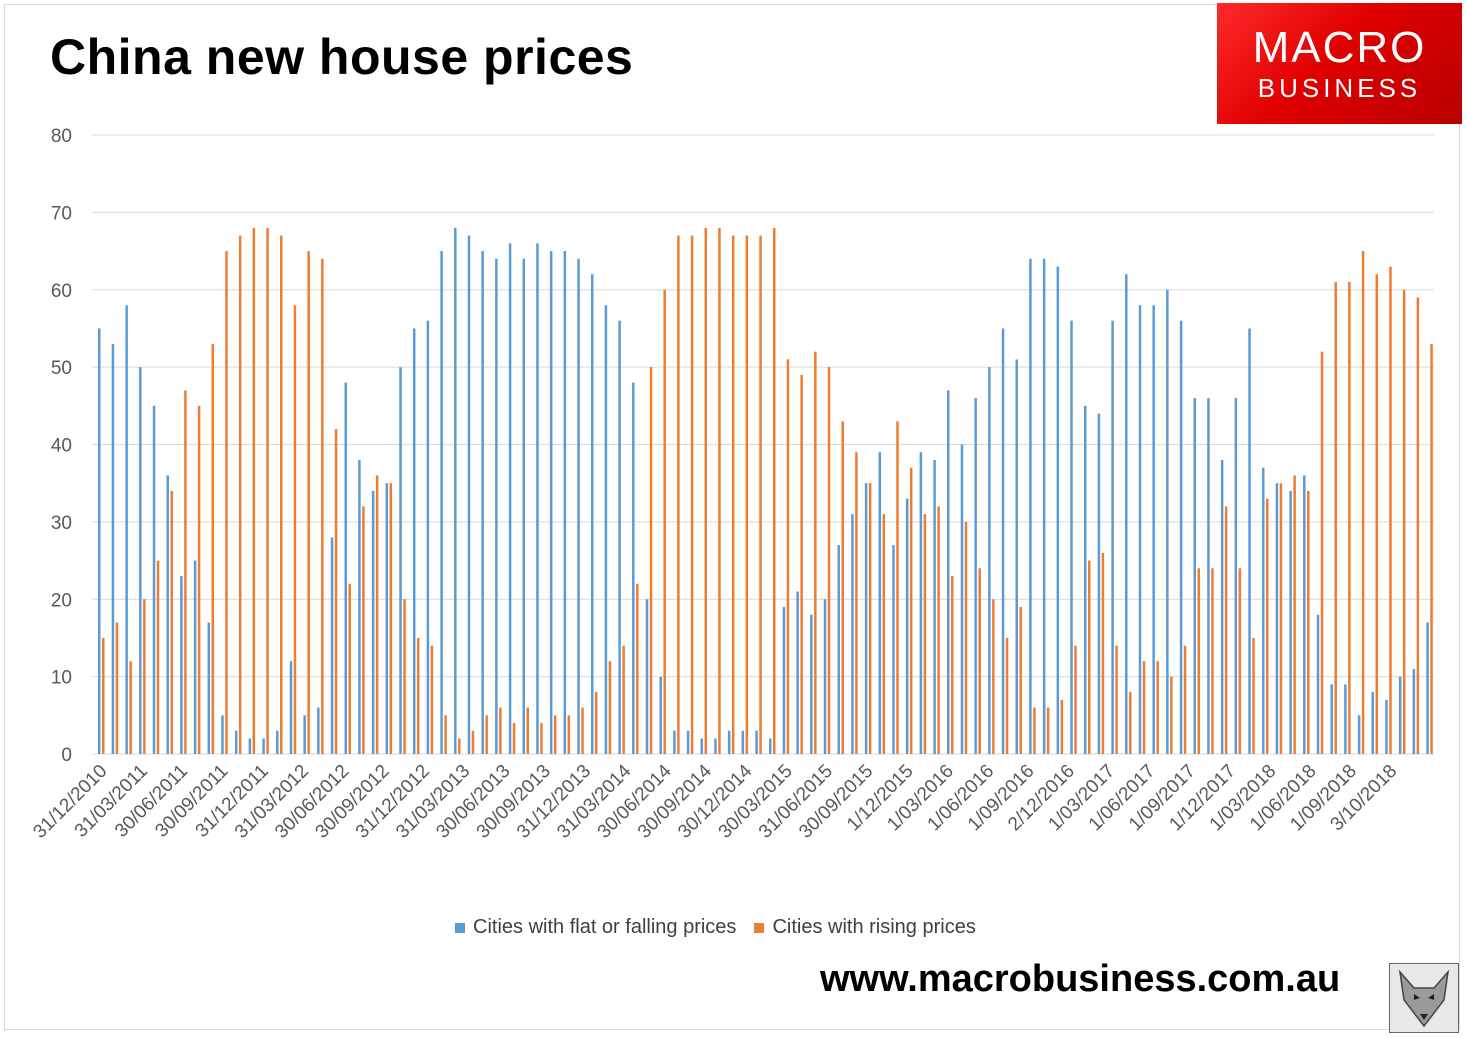  What do you see at coordinates (61, 446) in the screenshot?
I see `y-axis-ticks: 0 10 20 30 40 50 60 70 80` at bounding box center [61, 446].